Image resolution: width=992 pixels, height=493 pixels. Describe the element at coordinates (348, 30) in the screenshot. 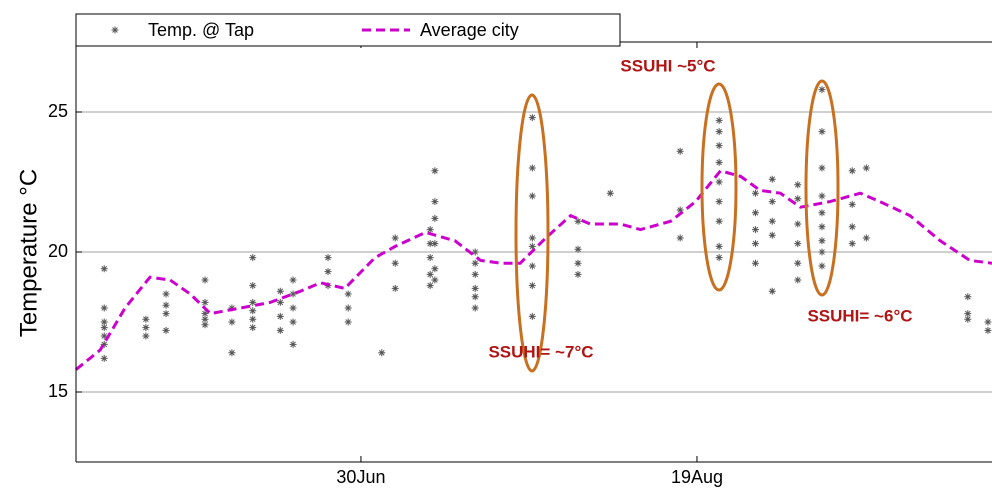

I see `legend: Temp. @ Tap Average city` at that location.